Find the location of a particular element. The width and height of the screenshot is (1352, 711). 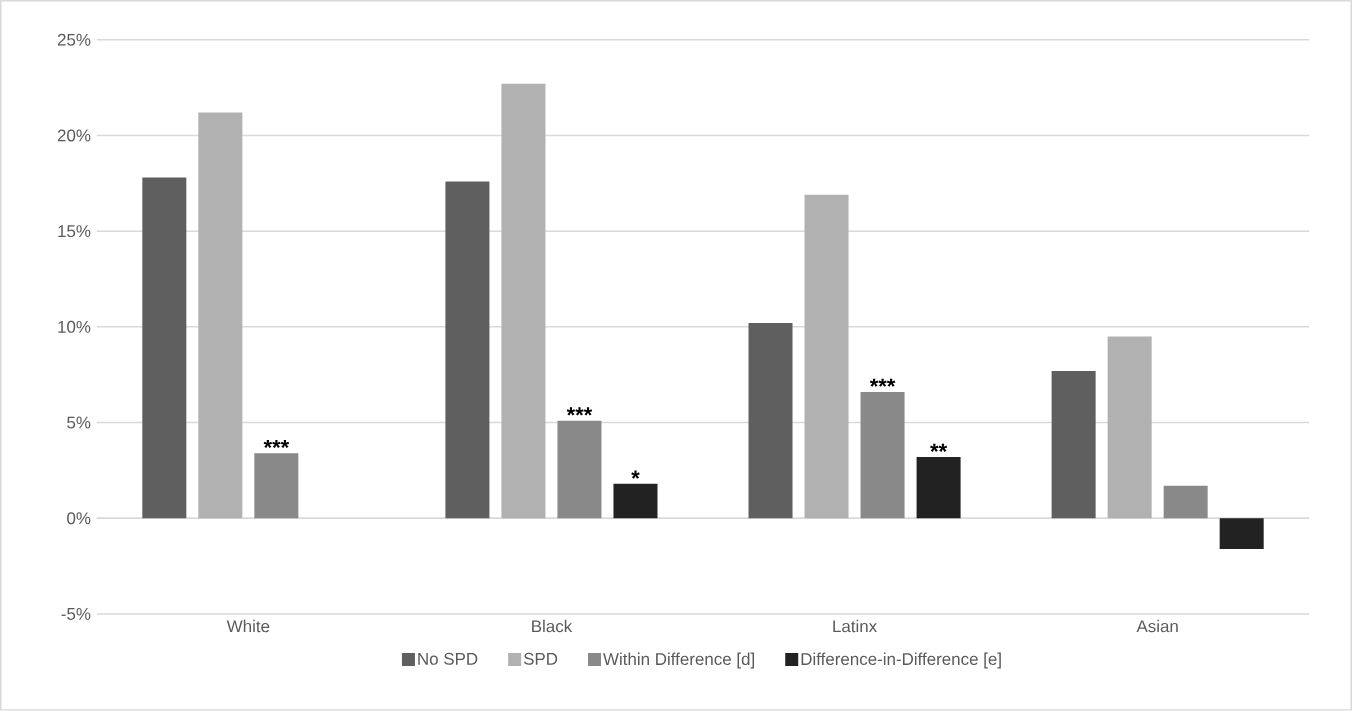

x-tick-label: Latinx is located at coordinates (855, 626).